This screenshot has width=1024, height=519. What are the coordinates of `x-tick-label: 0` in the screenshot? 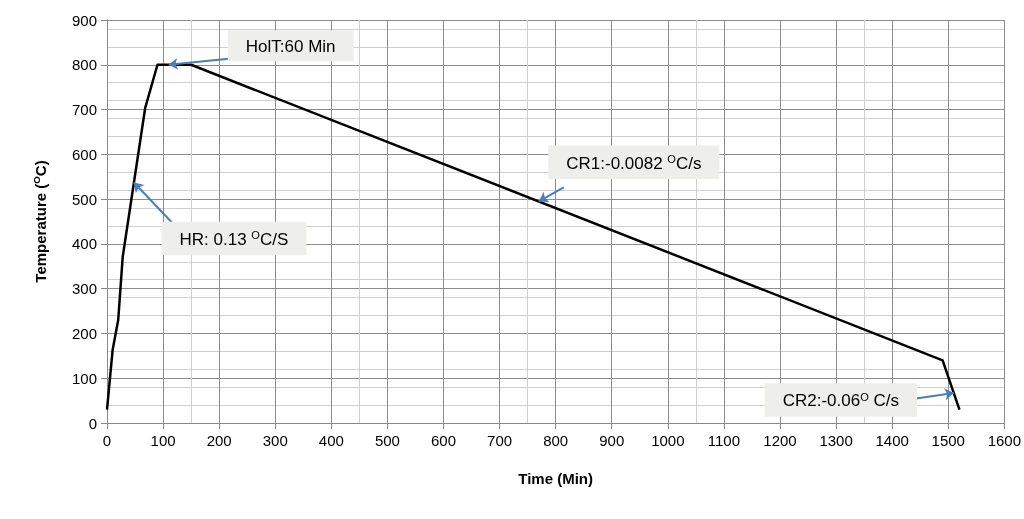 It's located at (107, 440).